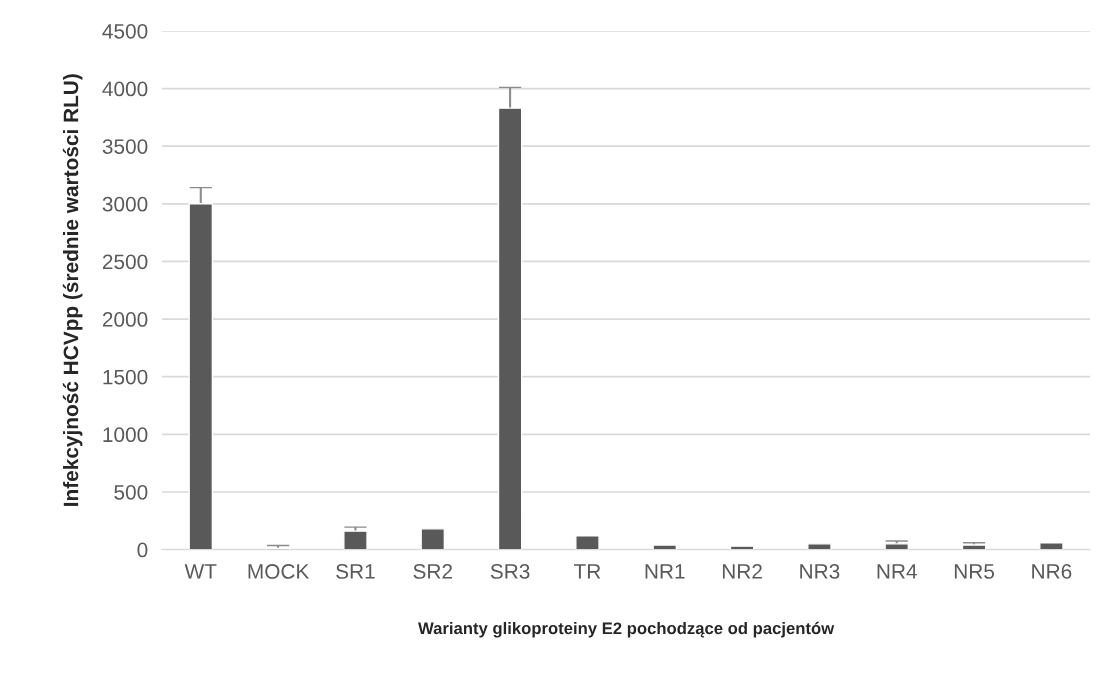  Describe the element at coordinates (820, 571) in the screenshot. I see `x-tick-label: NR3` at that location.